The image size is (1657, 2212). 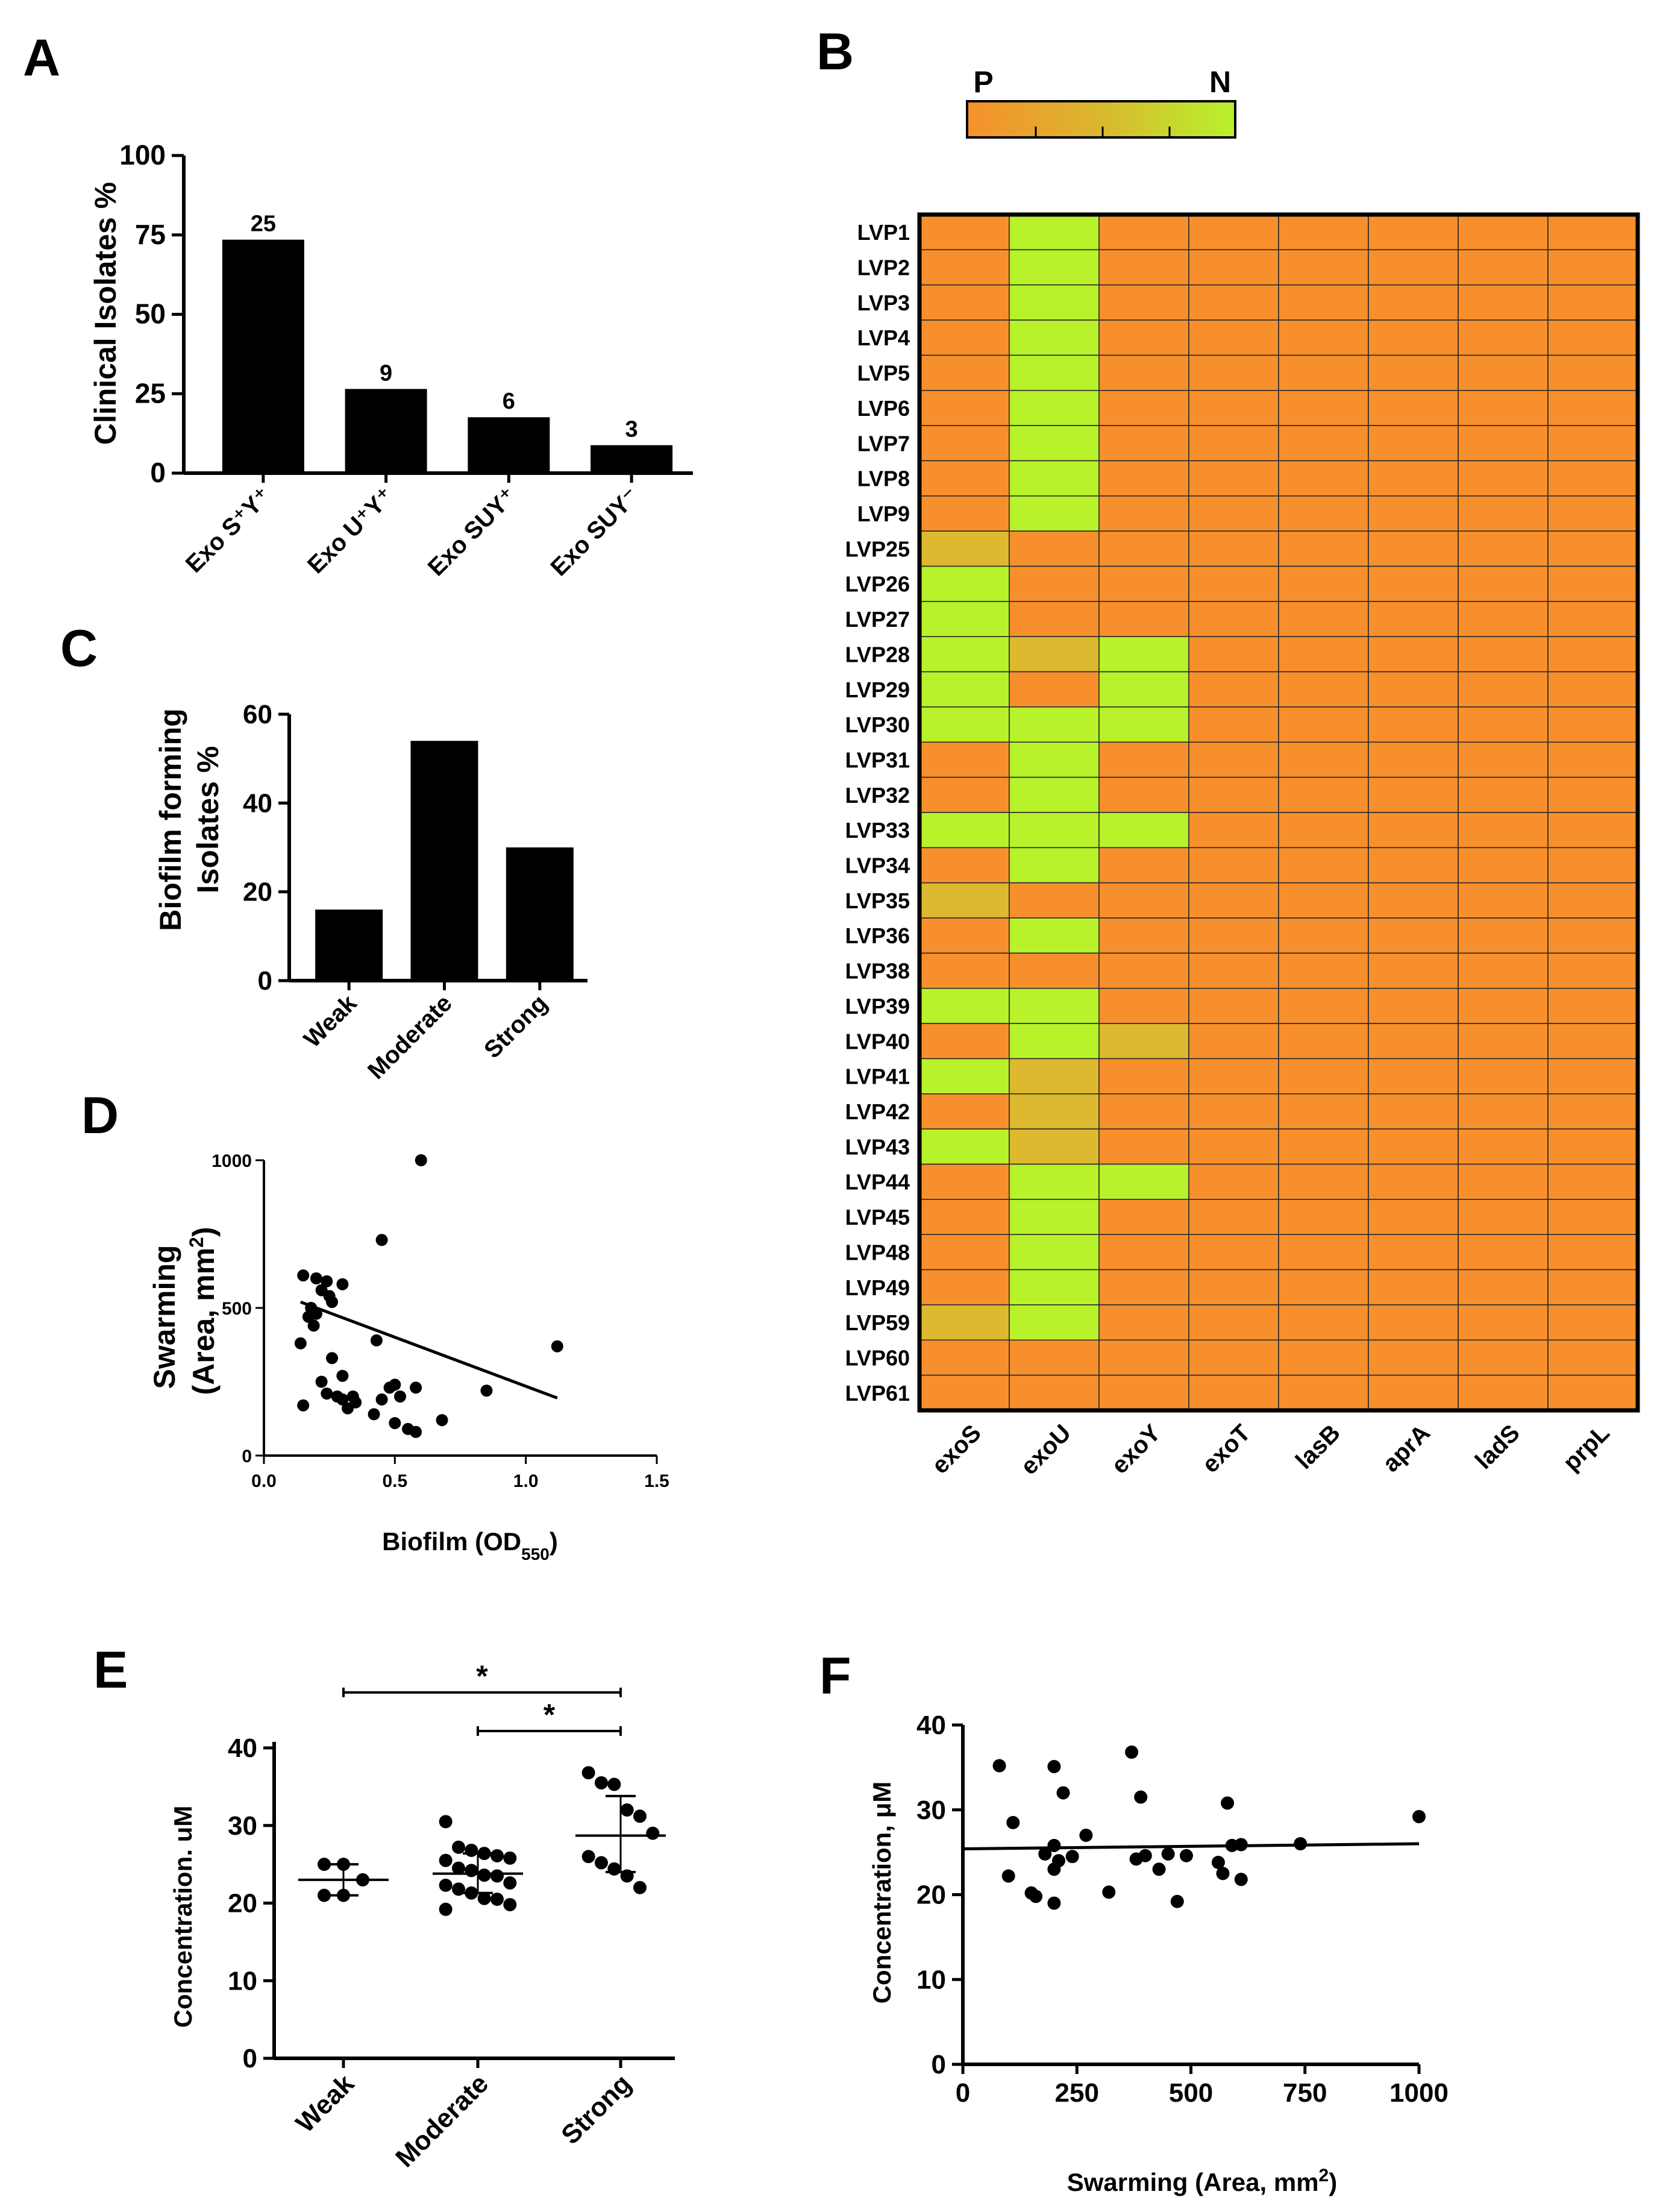 I want to click on panel-d-x-tick-label: 0.5, so click(x=394, y=1481).